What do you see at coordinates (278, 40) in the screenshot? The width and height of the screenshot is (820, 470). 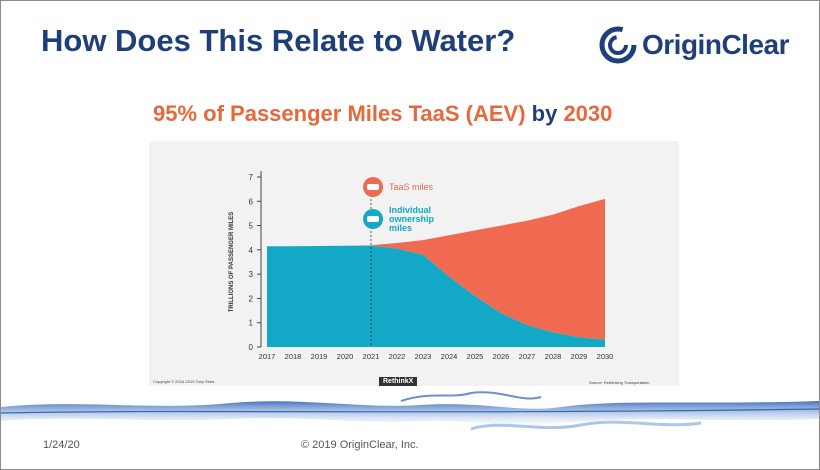 I see `slide-title: How Does This Relate to Water?` at bounding box center [278, 40].